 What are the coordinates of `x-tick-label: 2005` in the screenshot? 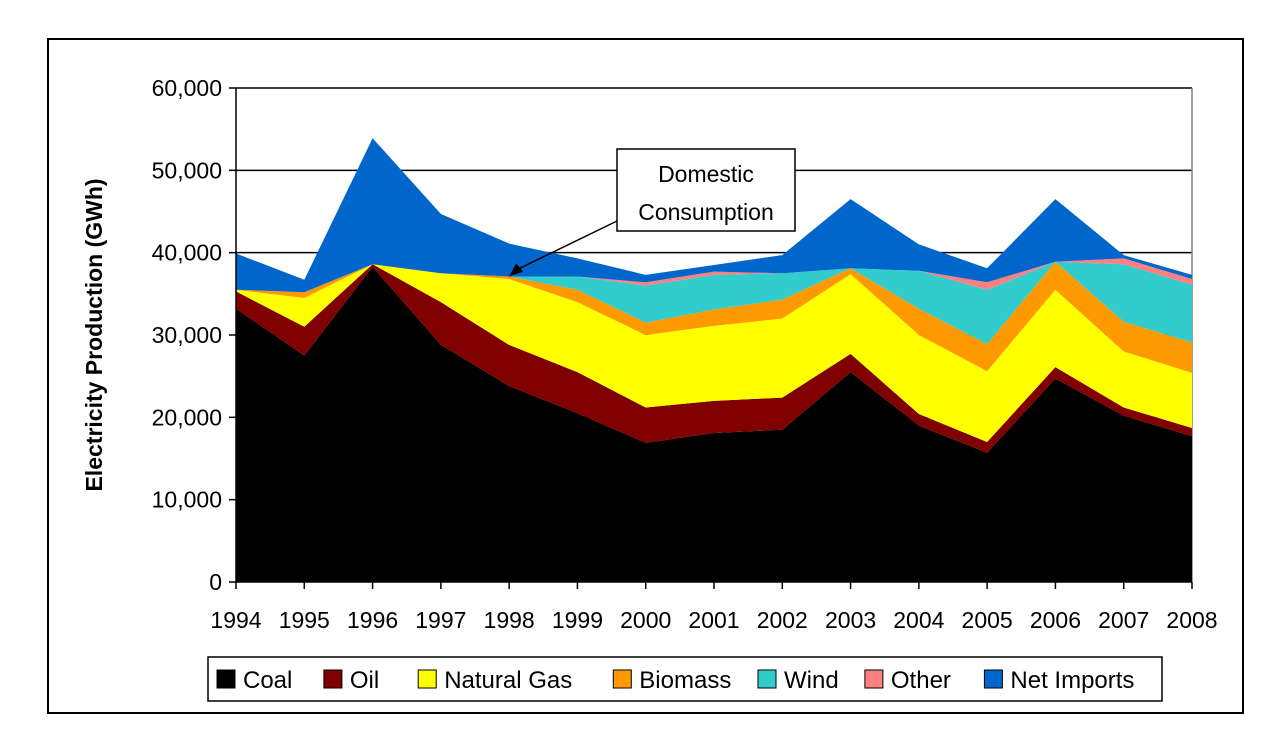 It's located at (987, 620).